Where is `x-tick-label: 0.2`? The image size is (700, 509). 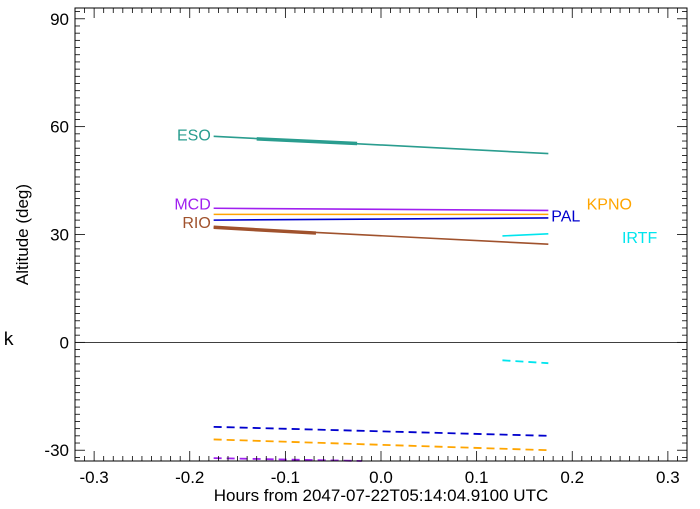
x-tick-label: 0.2 is located at coordinates (572, 477).